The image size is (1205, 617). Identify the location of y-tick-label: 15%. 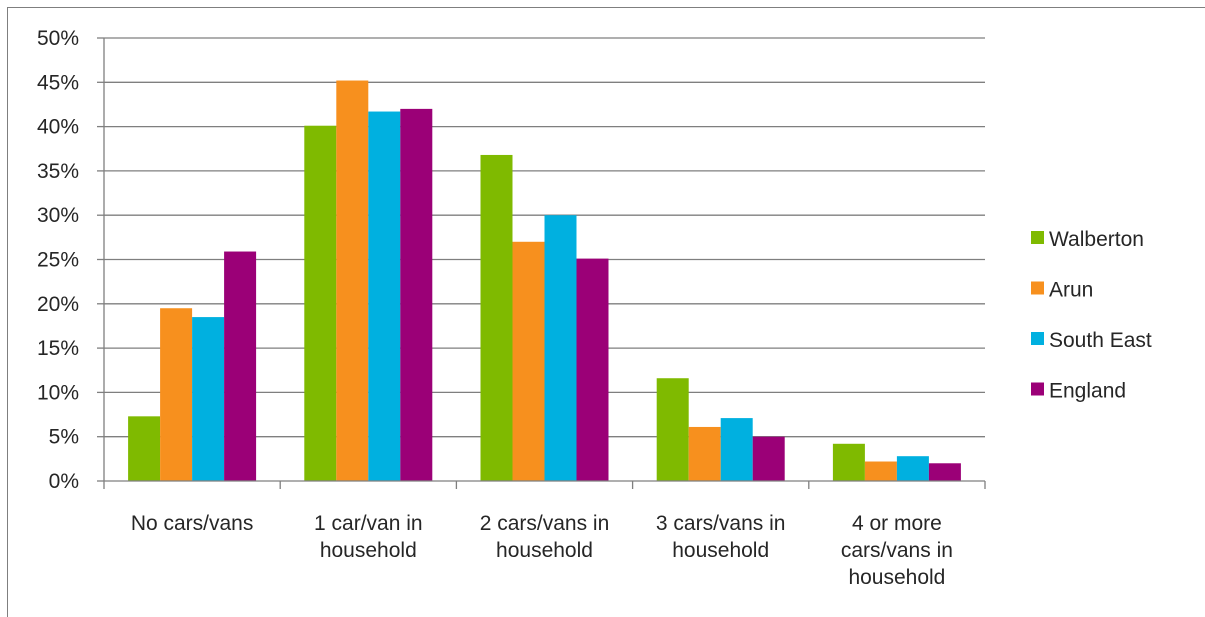
(58, 348).